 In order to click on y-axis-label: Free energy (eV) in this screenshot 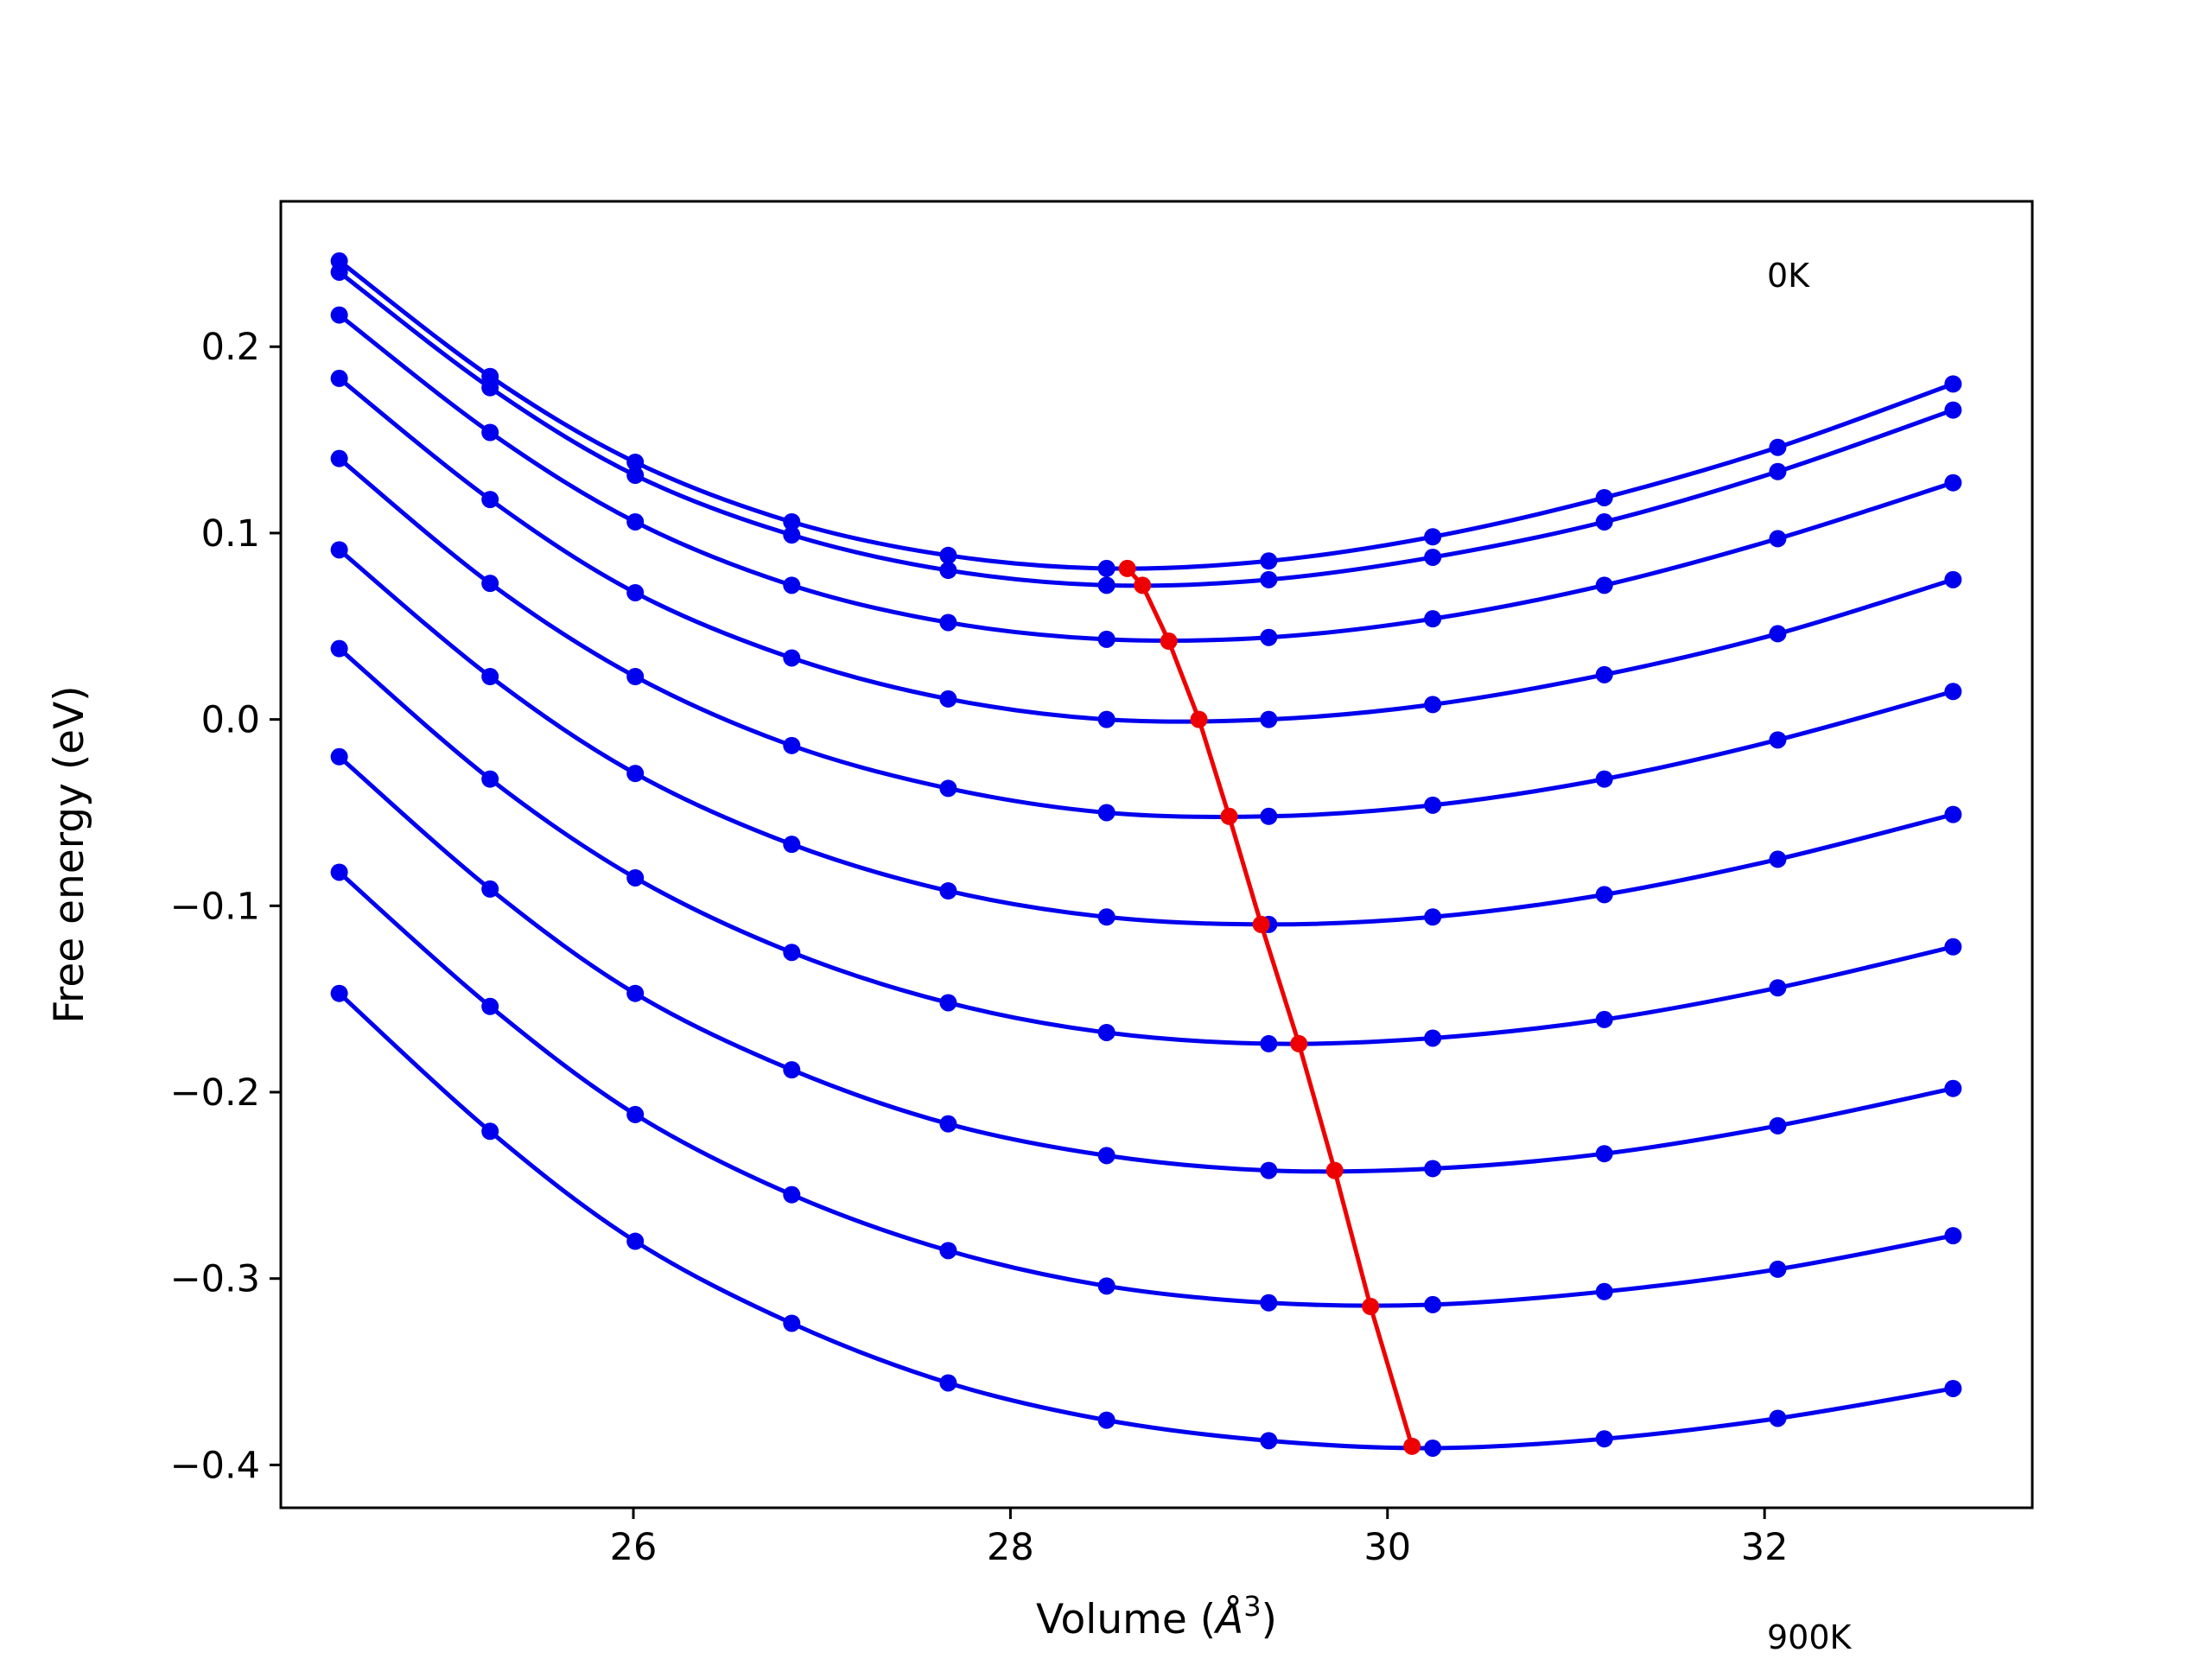, I will do `click(69, 854)`.